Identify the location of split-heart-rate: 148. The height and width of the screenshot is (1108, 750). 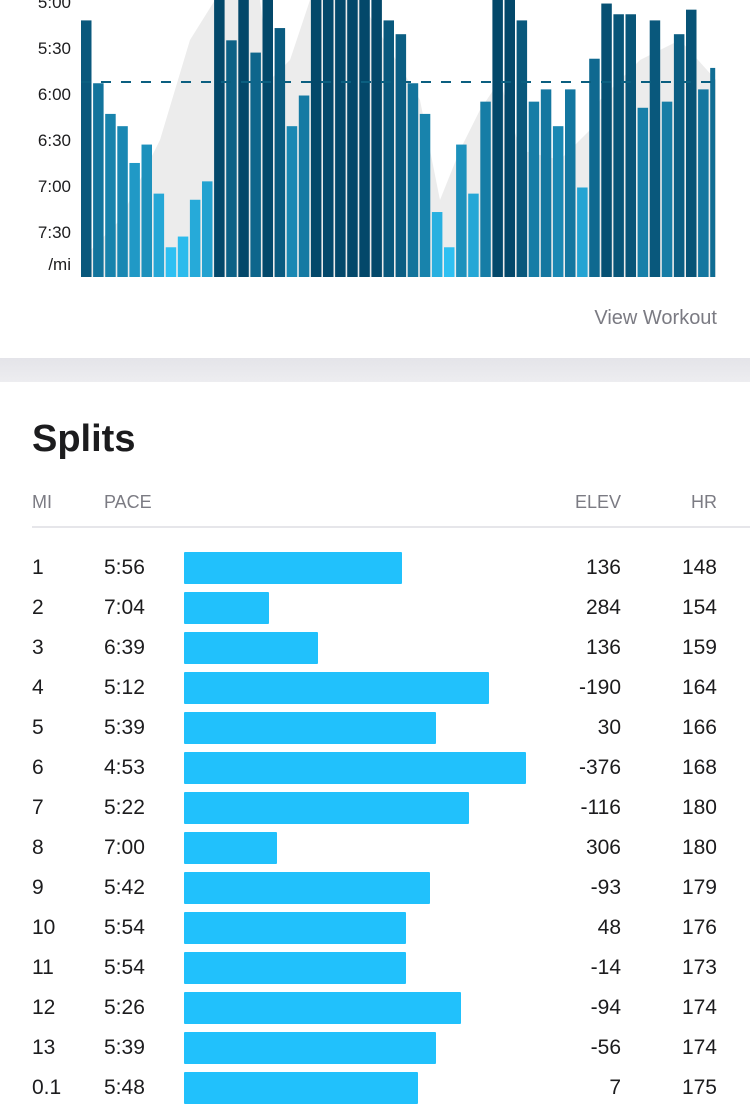
(699, 567).